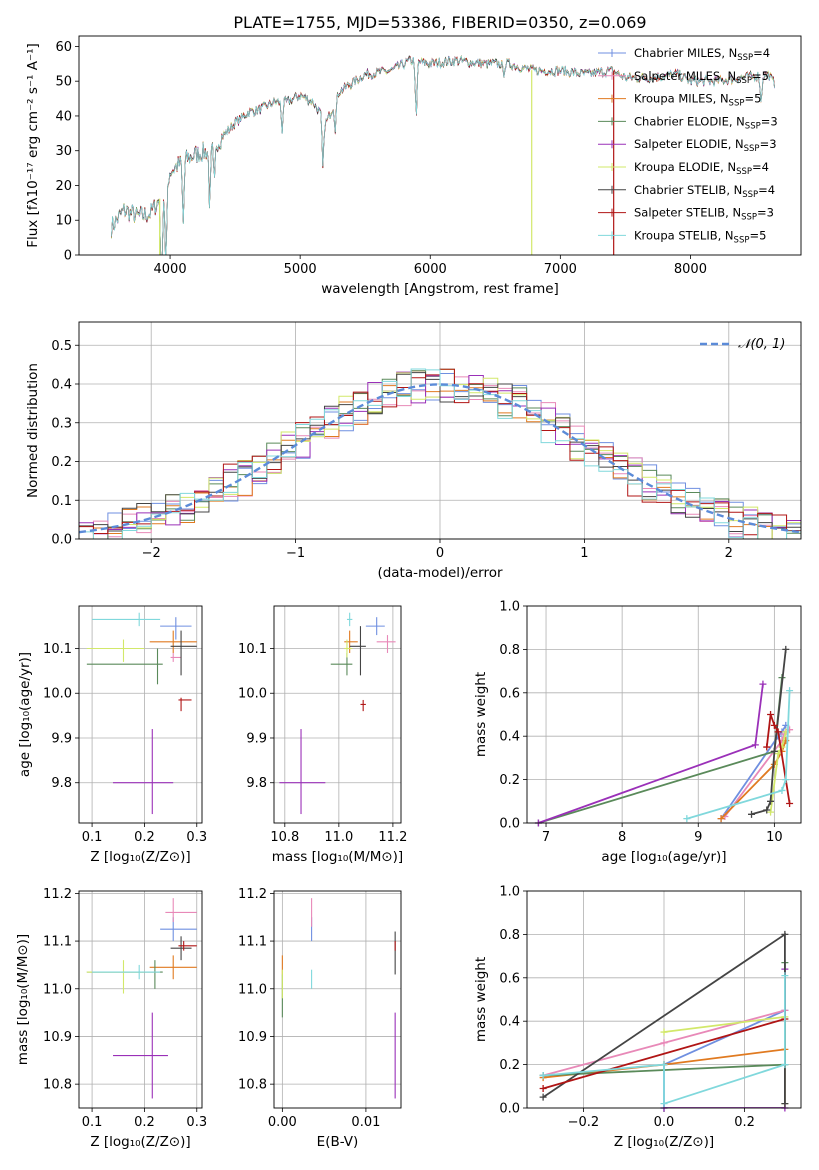 Image resolution: width=819 pixels, height=1170 pixels. I want to click on legend-label-n: =5, so click(760, 76).